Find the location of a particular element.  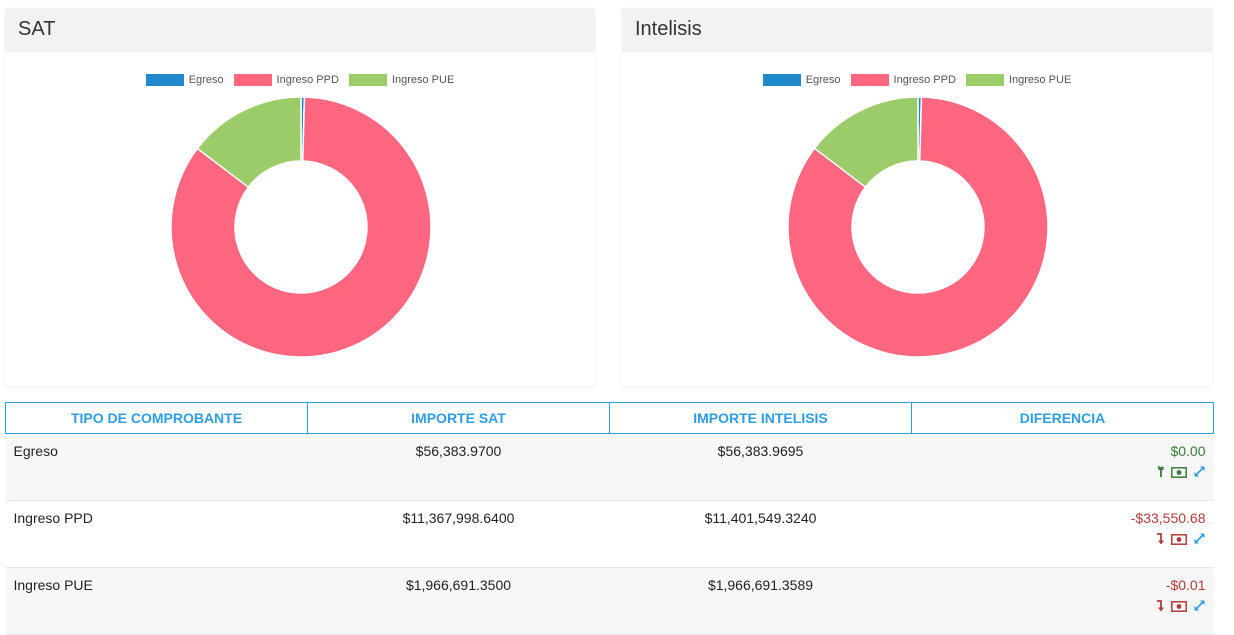

cell-tipo: Ingreso PUE is located at coordinates (156, 601).